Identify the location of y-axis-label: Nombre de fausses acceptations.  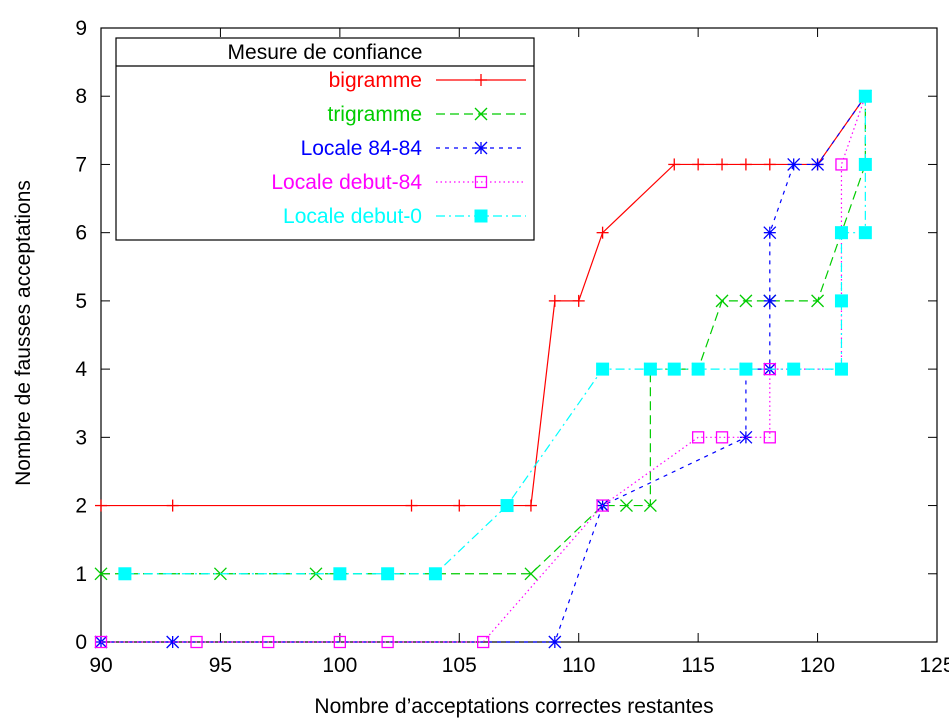
(23, 333).